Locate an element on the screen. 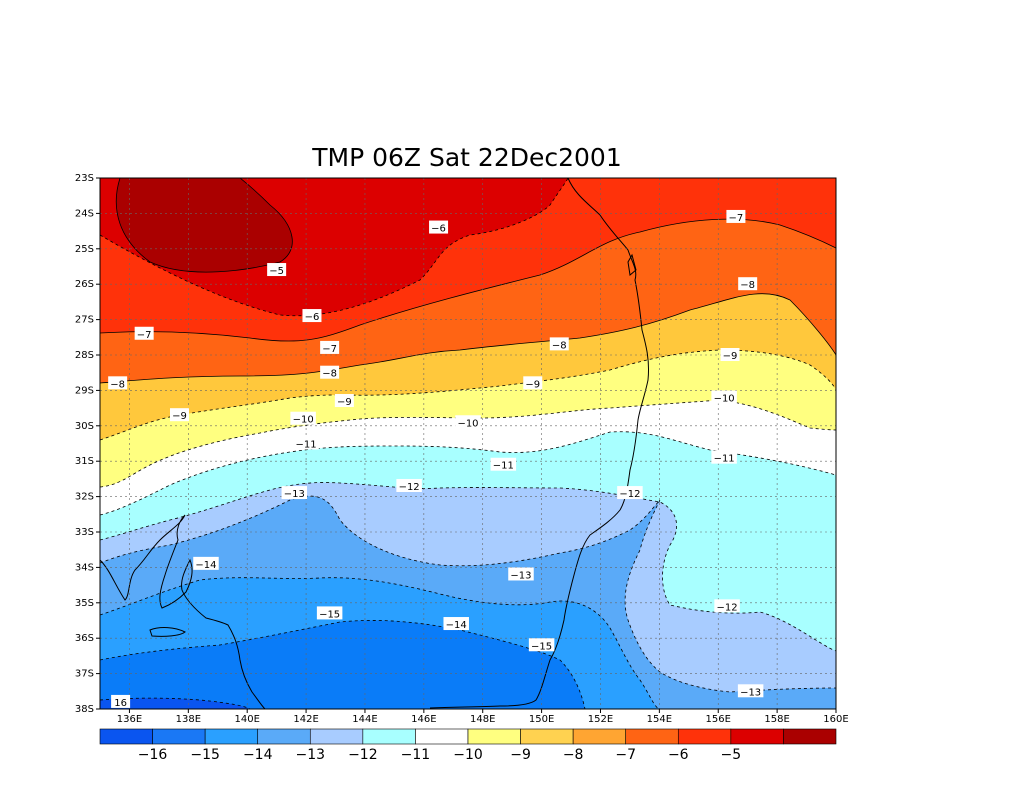 This screenshot has width=1024, height=800. lon-tick-label: 136E is located at coordinates (129, 719).